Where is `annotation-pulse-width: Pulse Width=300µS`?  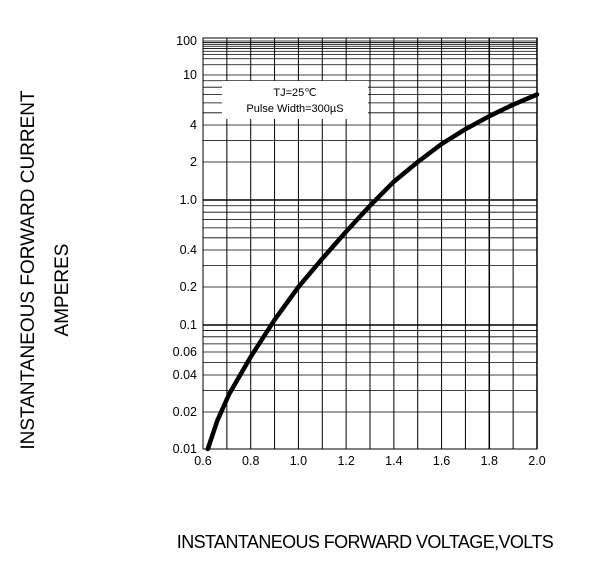
annotation-pulse-width: Pulse Width=300µS is located at coordinates (294, 109).